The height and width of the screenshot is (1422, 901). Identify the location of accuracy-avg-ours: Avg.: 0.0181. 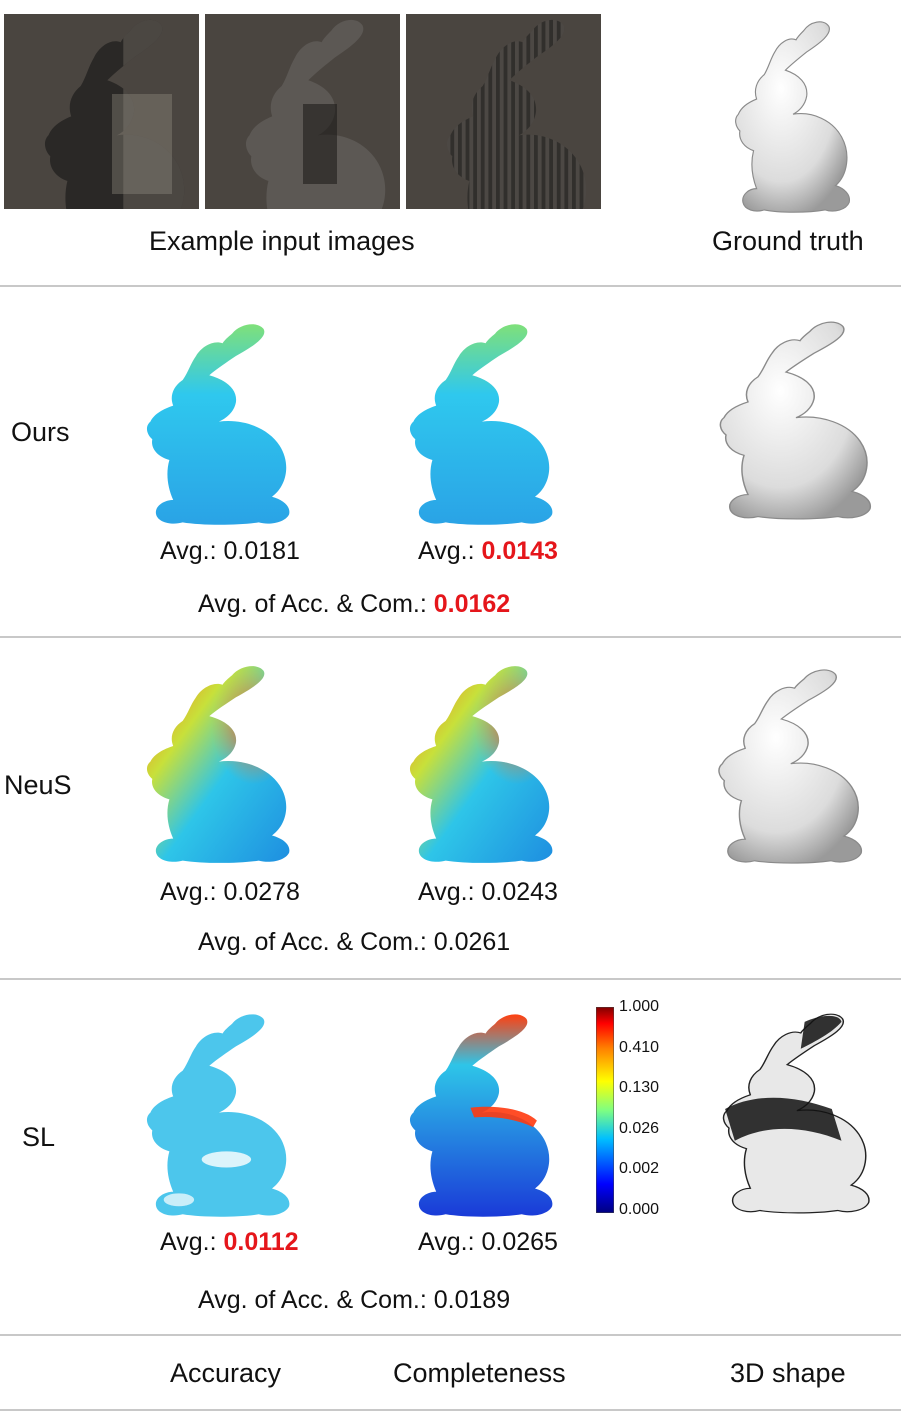
(230, 551).